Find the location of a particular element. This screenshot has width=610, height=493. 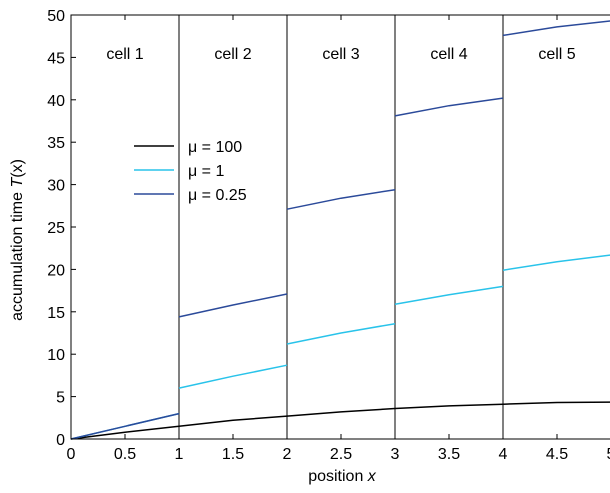

cell-labels: cell 1 cell 2 cell 3 cell 4 cell 5 is located at coordinates (340, 54).